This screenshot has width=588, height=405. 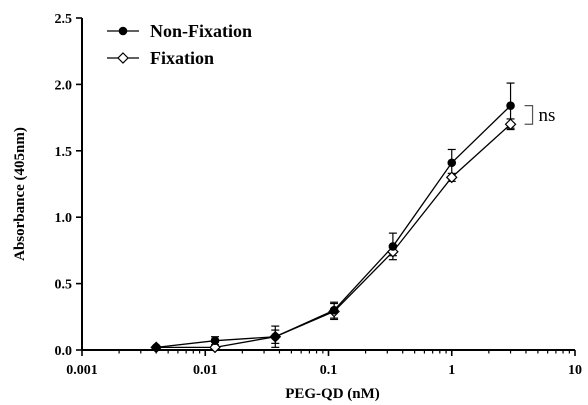 What do you see at coordinates (179, 44) in the screenshot?
I see `legend: Non-Fixation Fixation` at bounding box center [179, 44].